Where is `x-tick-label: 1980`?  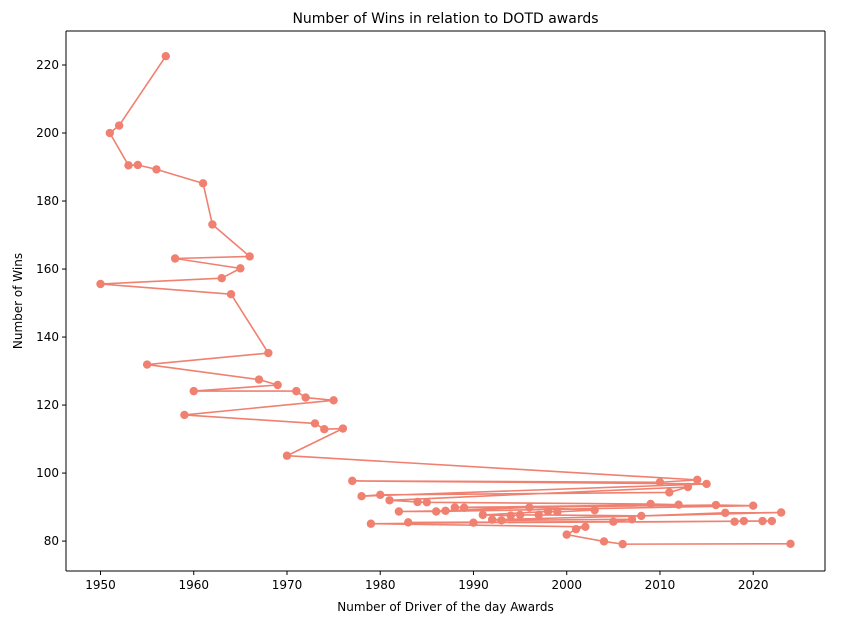
x-tick-label: 1980 is located at coordinates (380, 585).